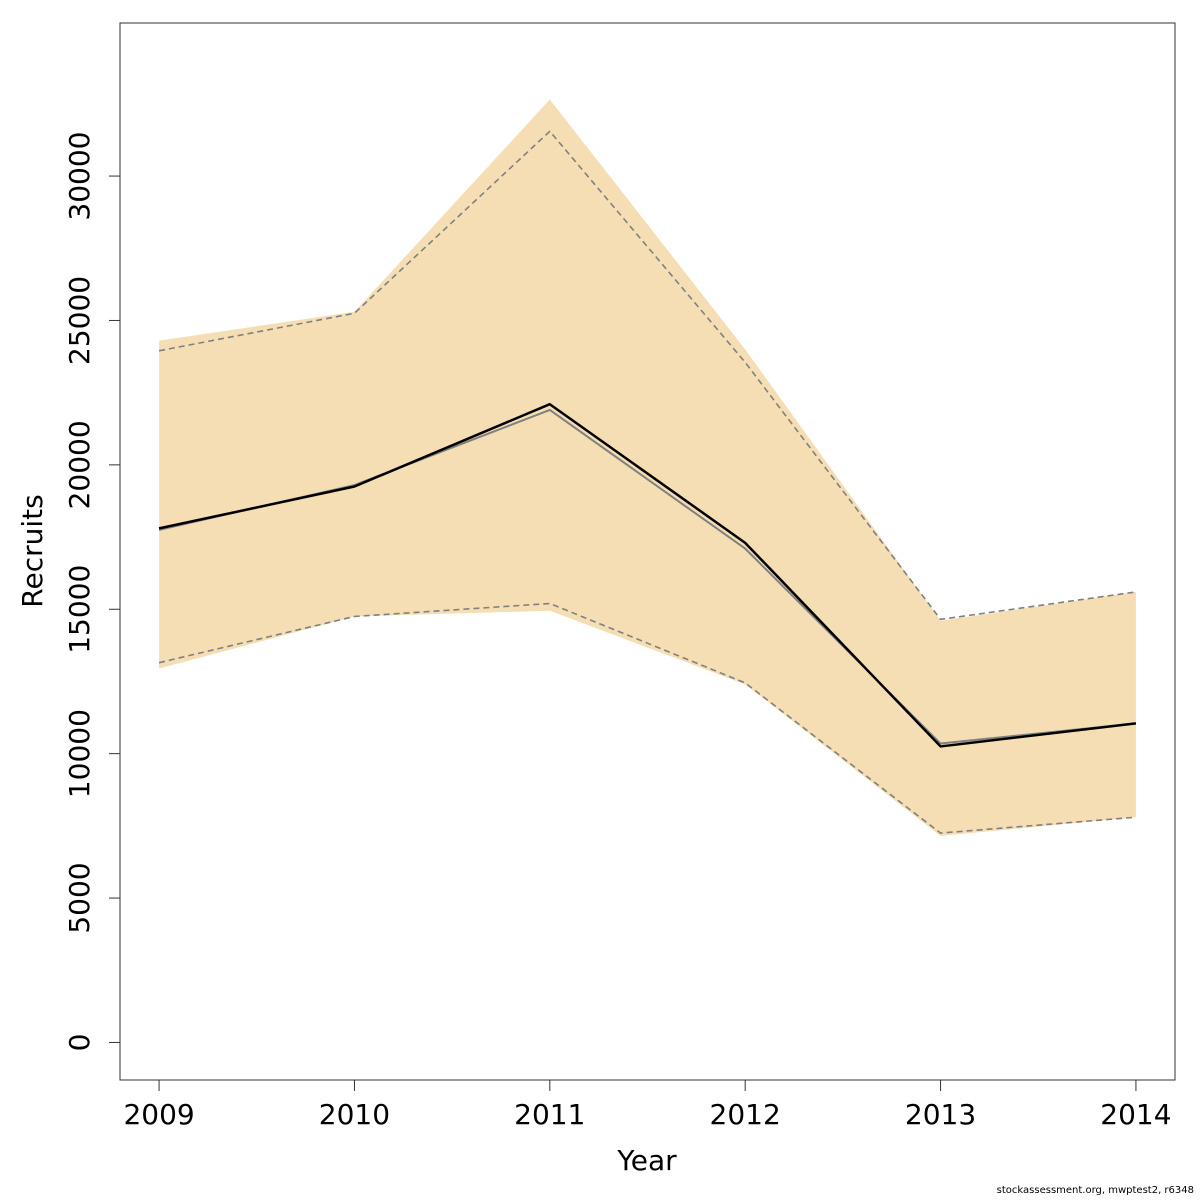  I want to click on y-tick-label: 20000, so click(79, 464).